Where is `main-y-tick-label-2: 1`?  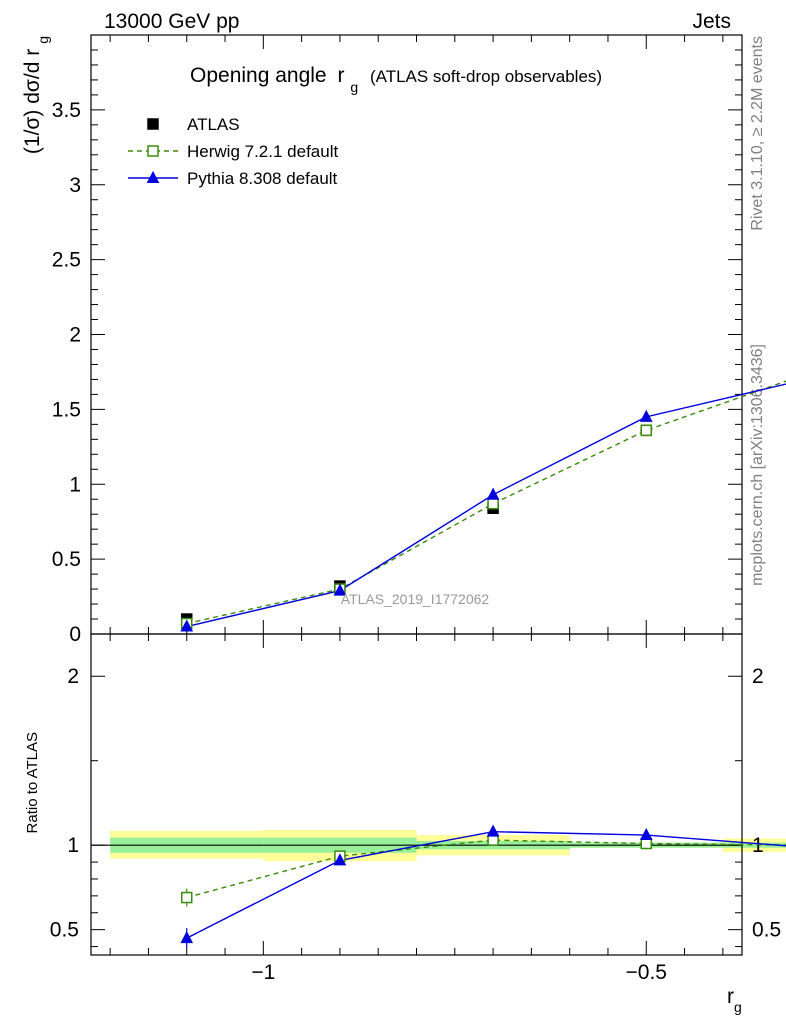
main-y-tick-label-2: 1 is located at coordinates (75, 484).